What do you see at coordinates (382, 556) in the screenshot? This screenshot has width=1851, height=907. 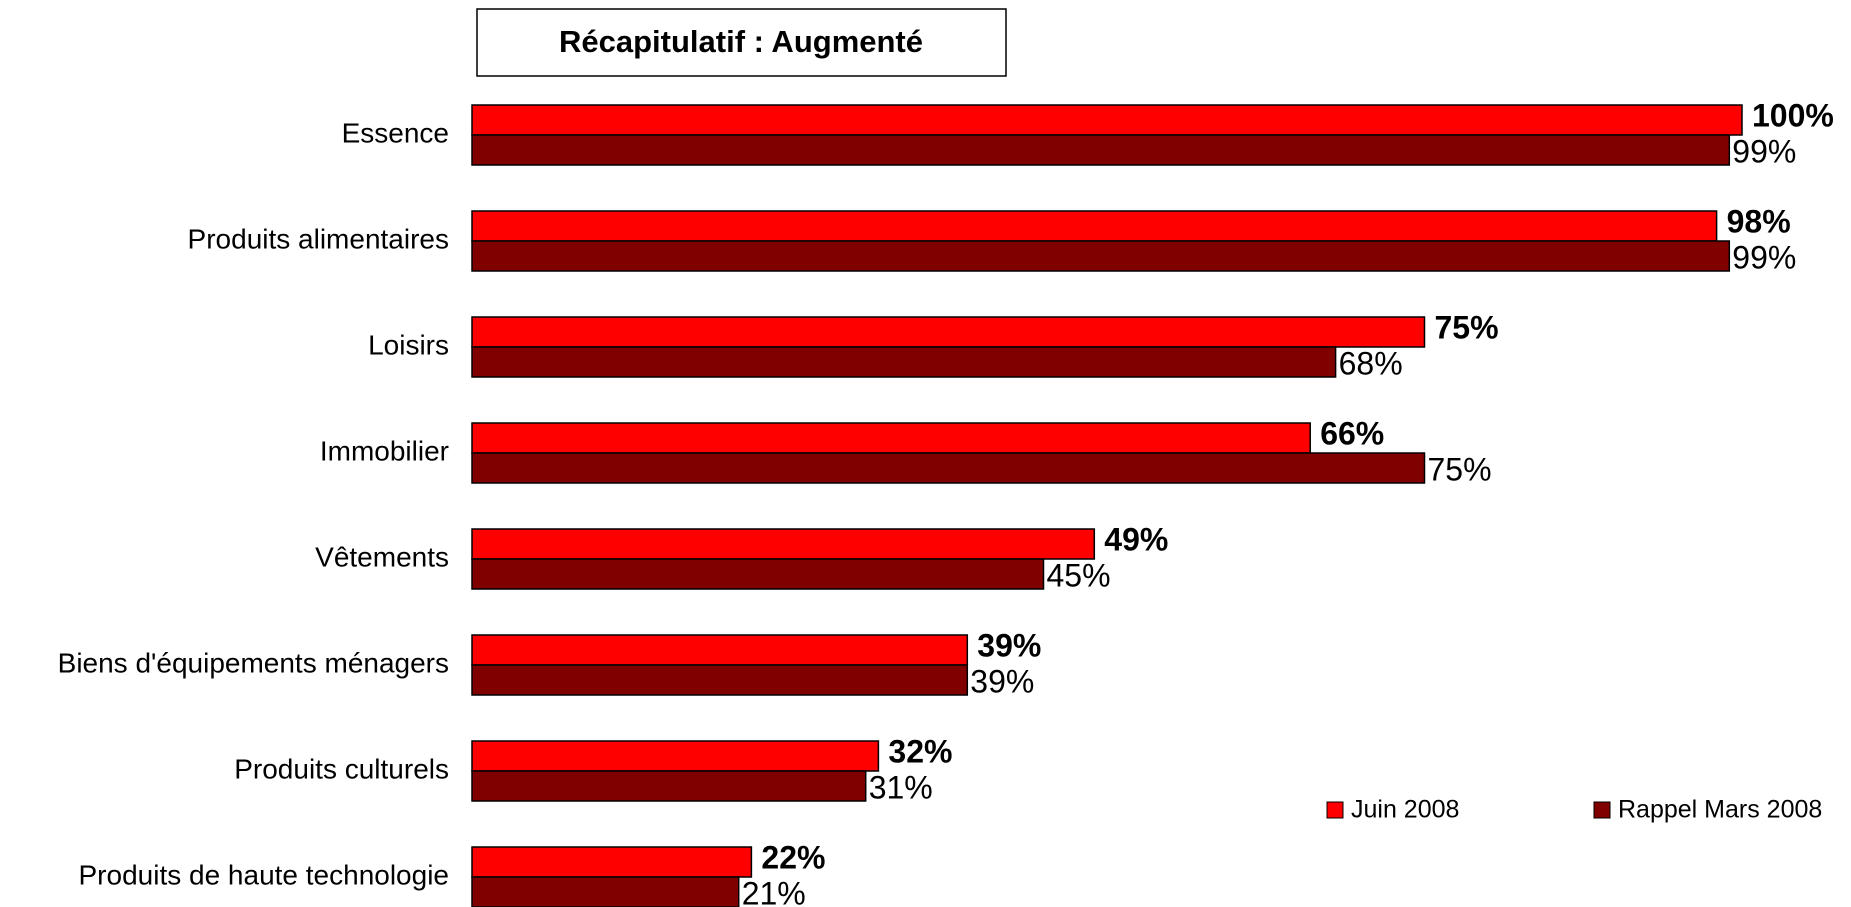 I see `category-label: Vêtements` at bounding box center [382, 556].